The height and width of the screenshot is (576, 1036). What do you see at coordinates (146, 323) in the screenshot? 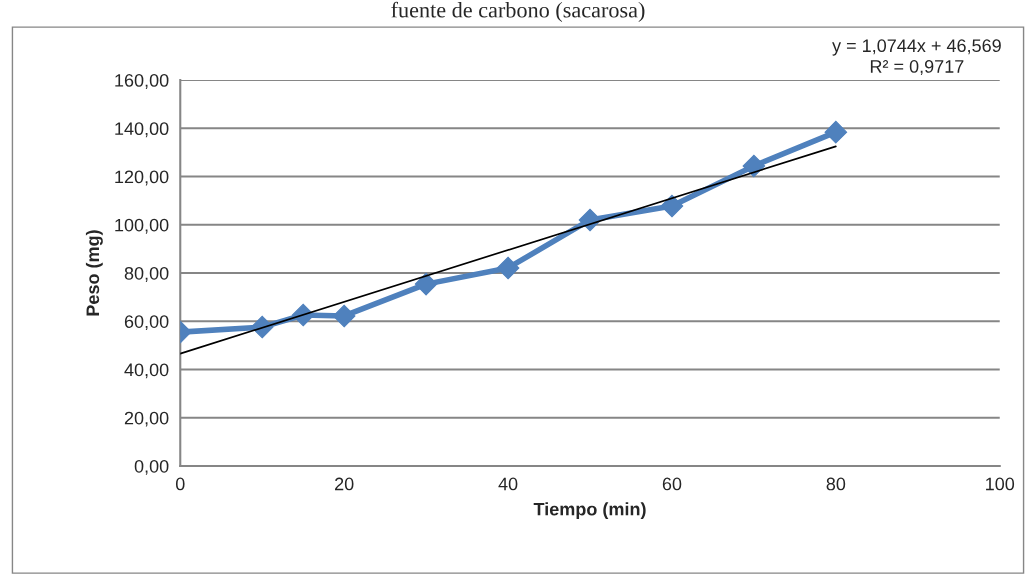
I see `y-tick-label: 60,00` at bounding box center [146, 323].